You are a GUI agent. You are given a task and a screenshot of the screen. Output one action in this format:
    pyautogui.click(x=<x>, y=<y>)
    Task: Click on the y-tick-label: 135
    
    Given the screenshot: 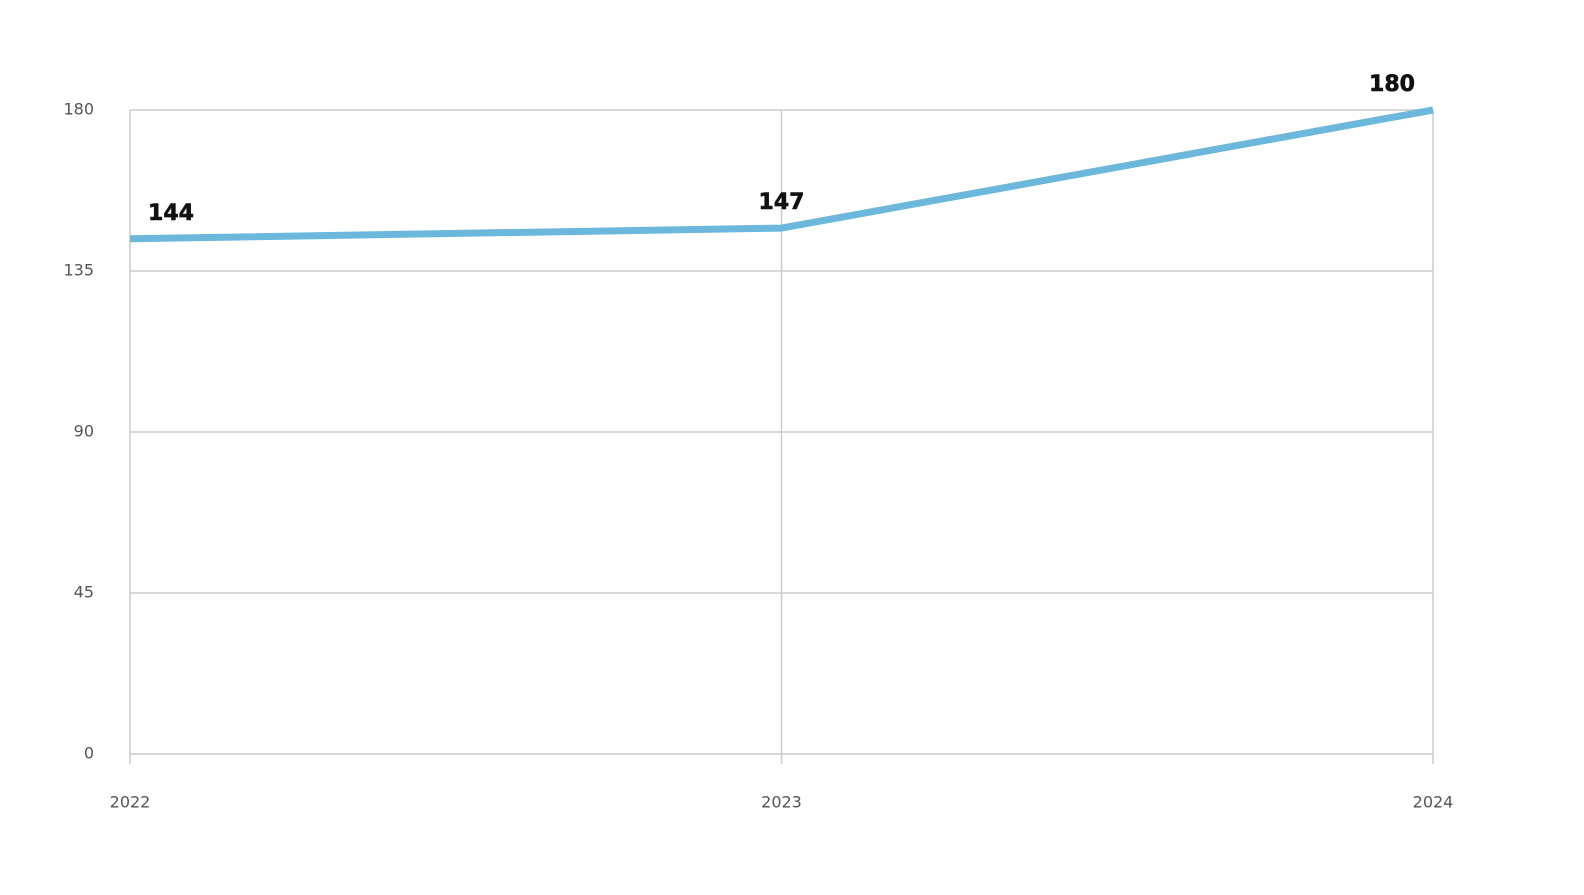 What is the action you would take?
    pyautogui.click(x=78, y=270)
    